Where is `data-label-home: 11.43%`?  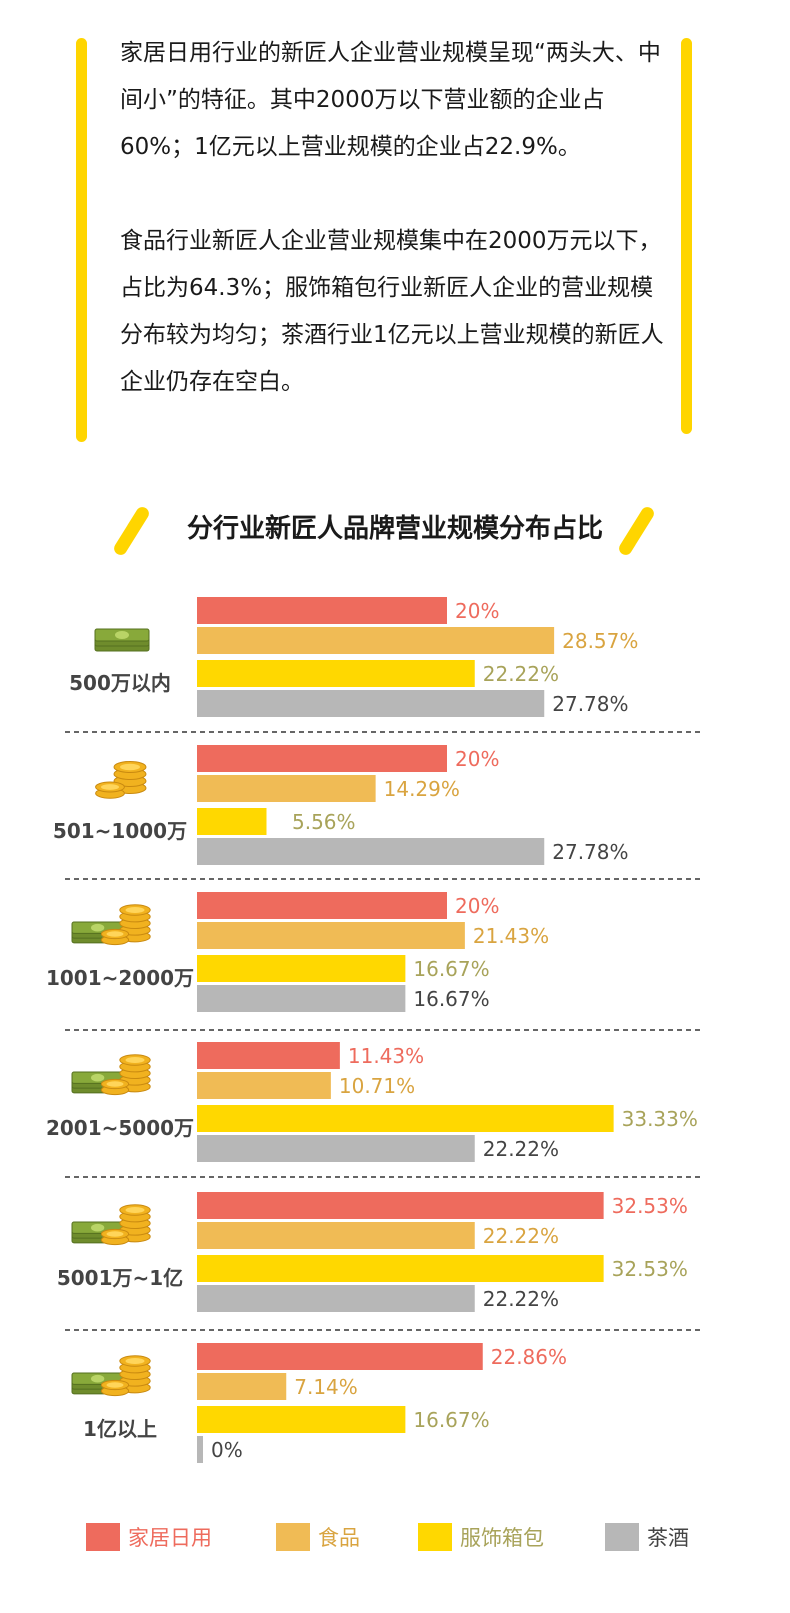 data-label-home: 11.43% is located at coordinates (386, 1056).